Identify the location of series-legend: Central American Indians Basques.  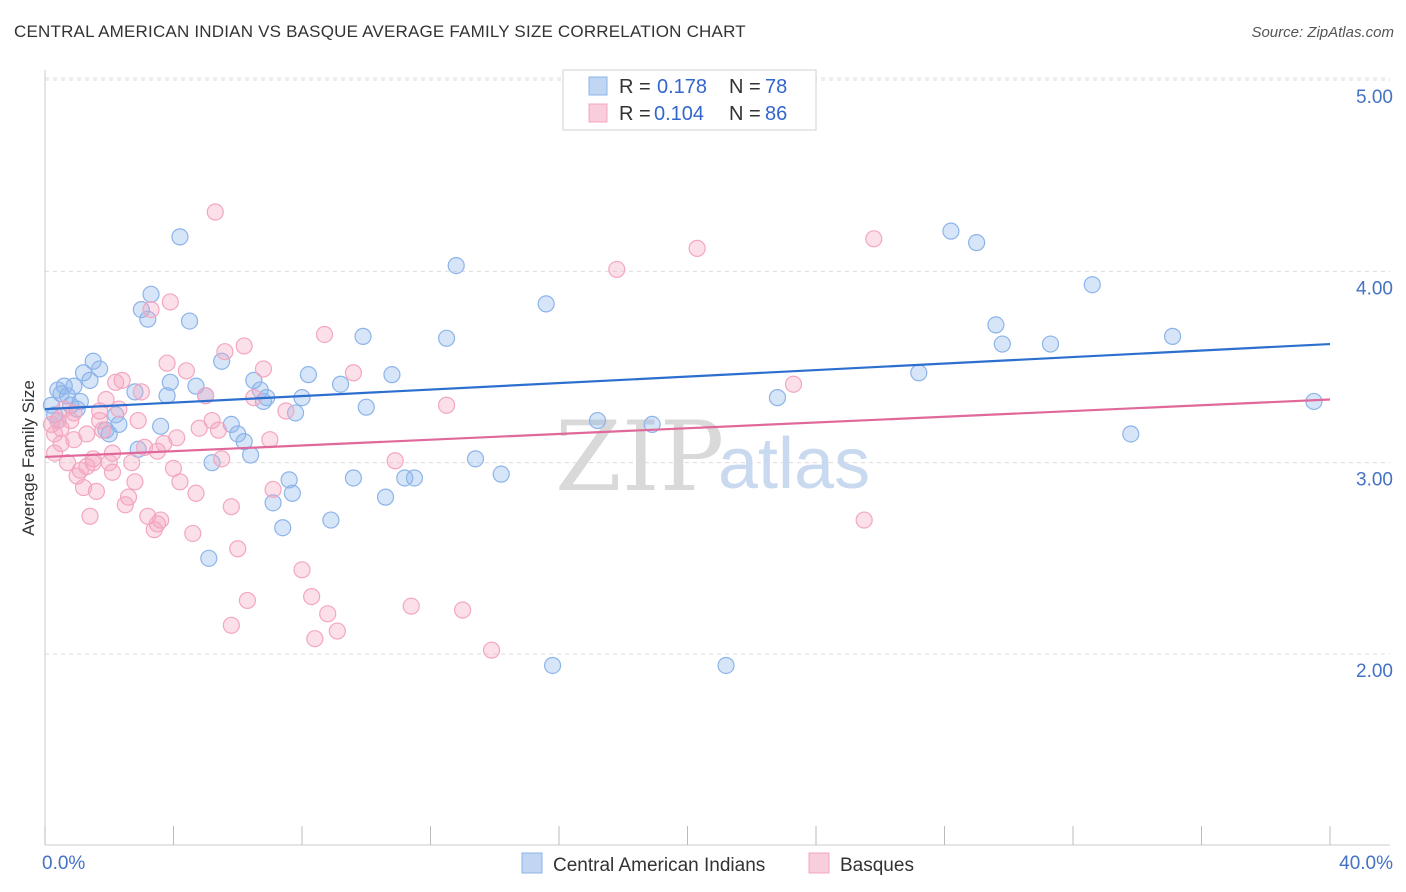
(717, 864).